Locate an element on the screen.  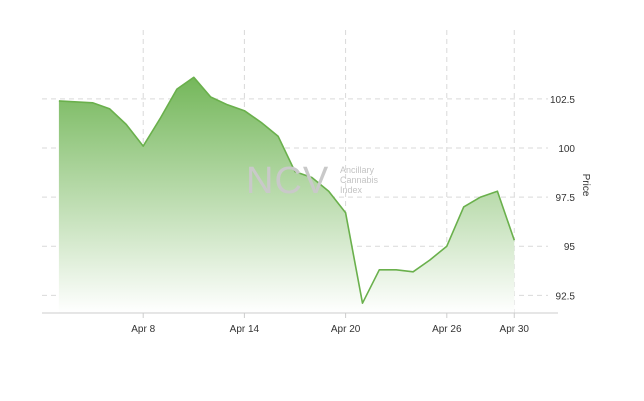
y-tick-label: 102.5 is located at coordinates (562, 100).